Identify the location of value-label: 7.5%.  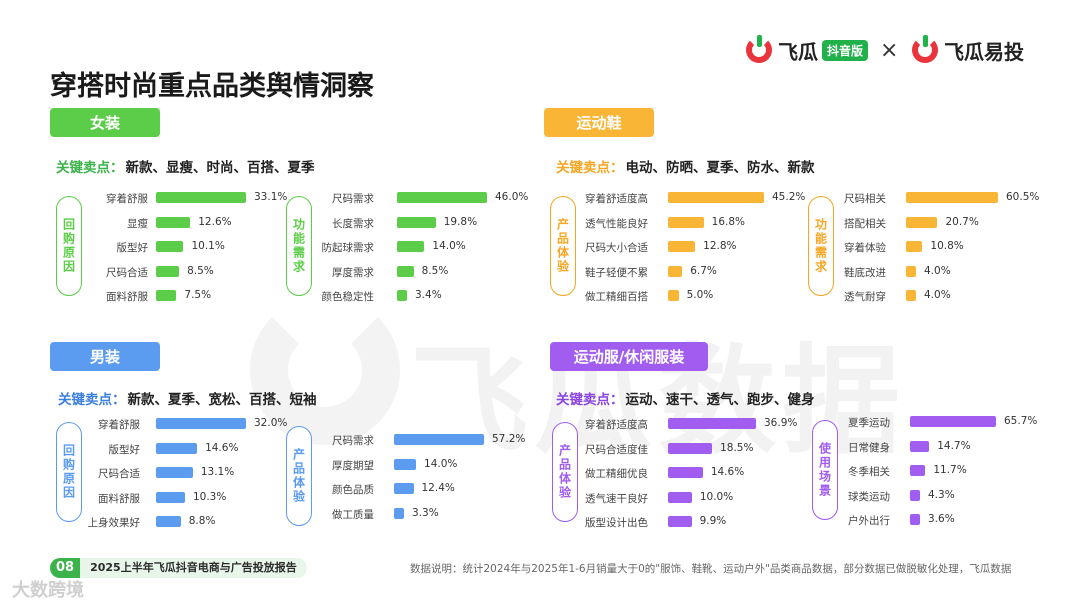
(198, 295).